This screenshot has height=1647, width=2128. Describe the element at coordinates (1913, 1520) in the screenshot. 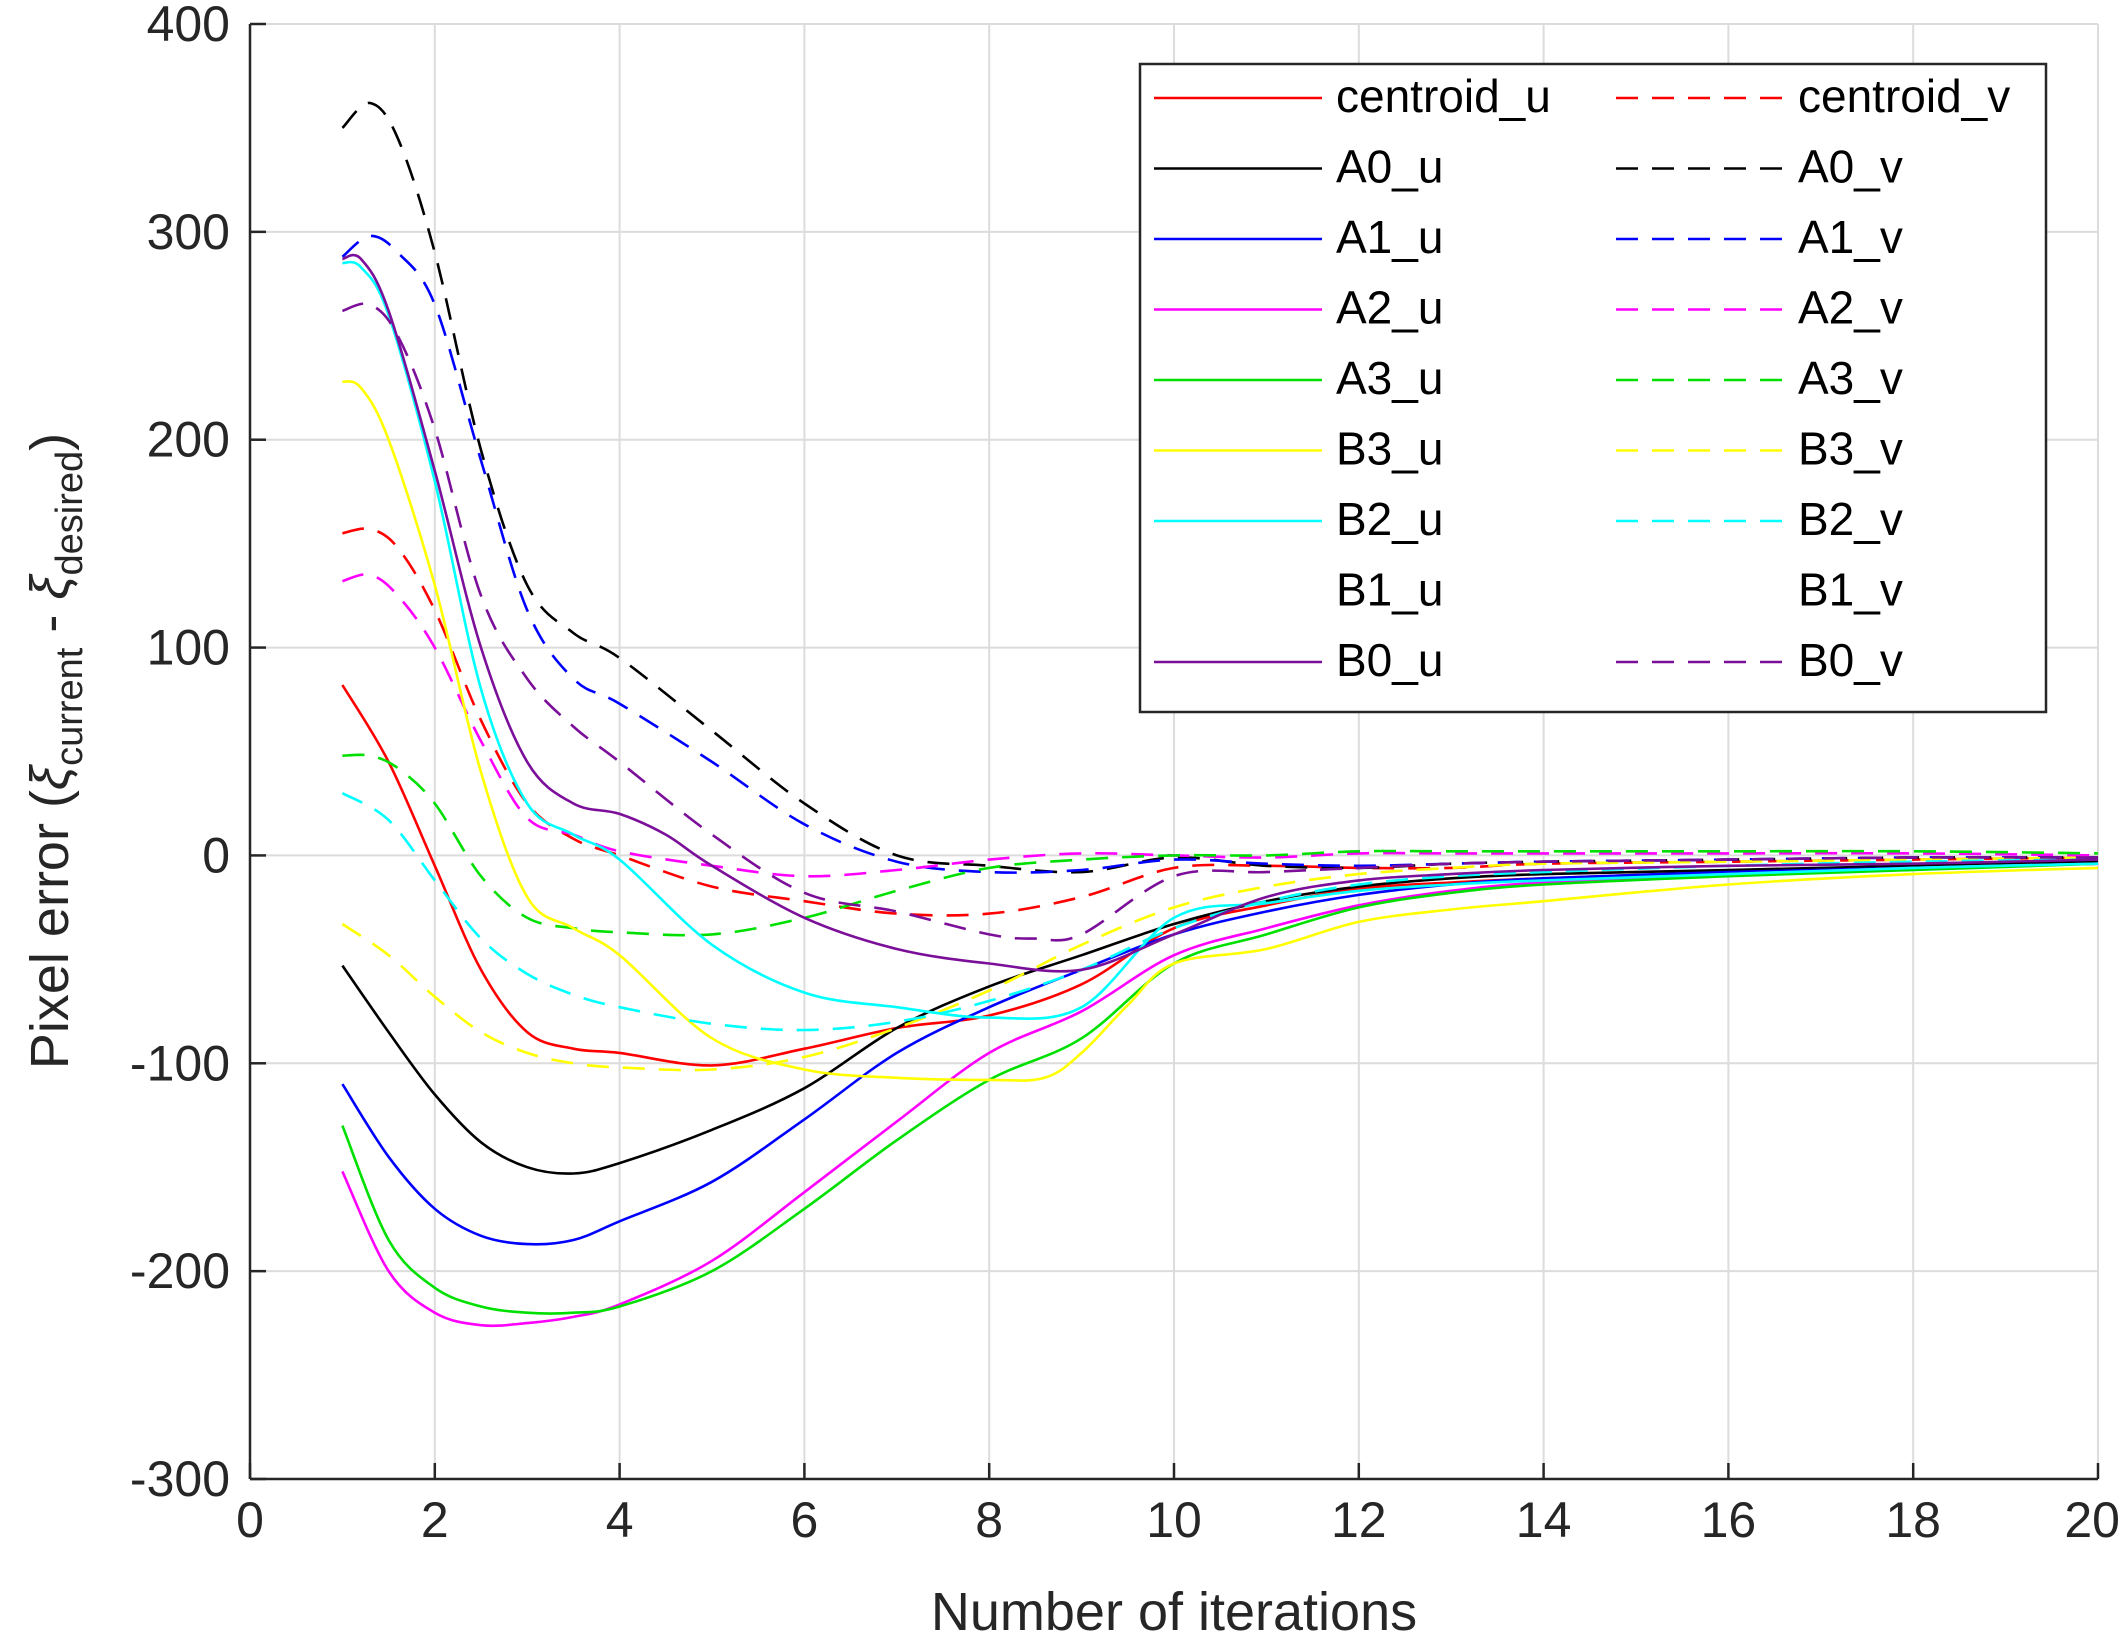

I see `x-tick-label: 18` at that location.